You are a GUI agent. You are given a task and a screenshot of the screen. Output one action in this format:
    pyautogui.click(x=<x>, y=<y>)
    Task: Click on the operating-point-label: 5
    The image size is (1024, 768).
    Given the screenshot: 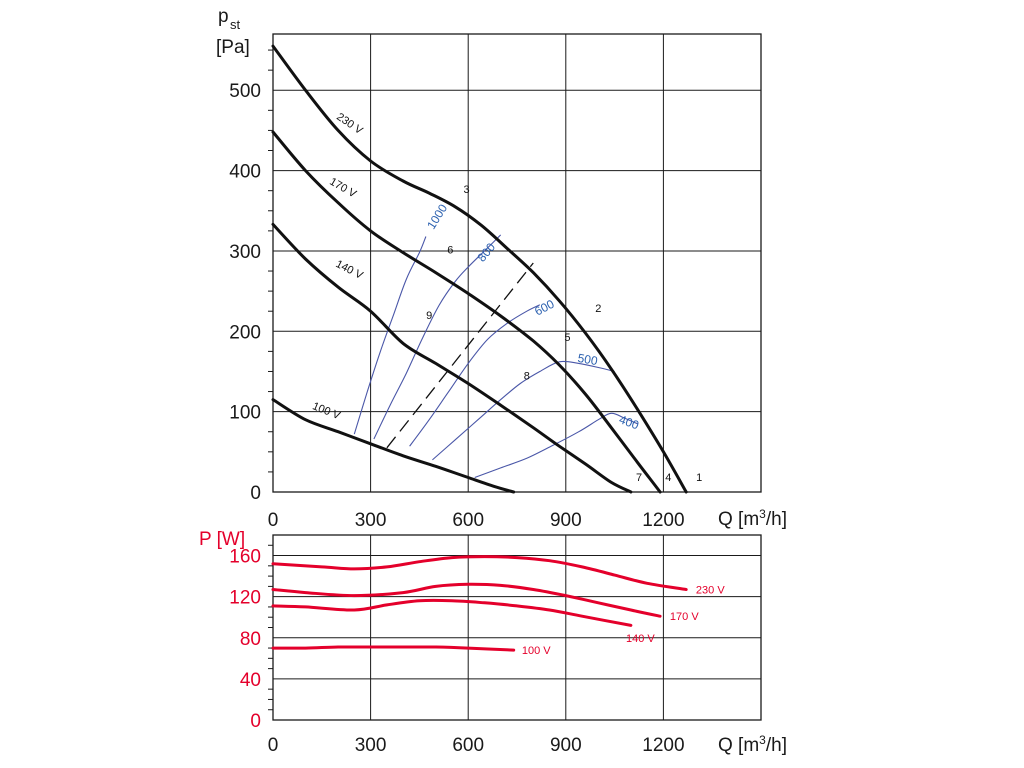 What is the action you would take?
    pyautogui.click(x=567, y=338)
    